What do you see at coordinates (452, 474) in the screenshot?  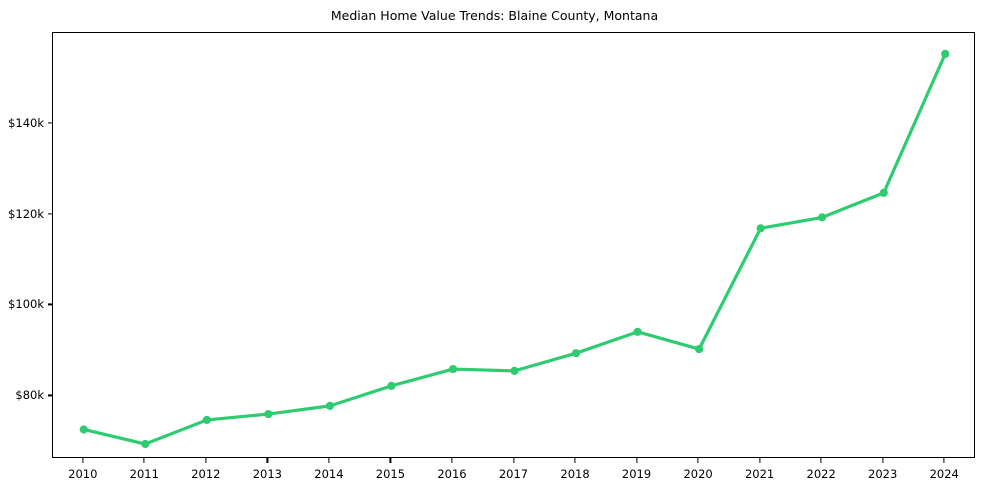 I see `x-tick-label: 2016` at bounding box center [452, 474].